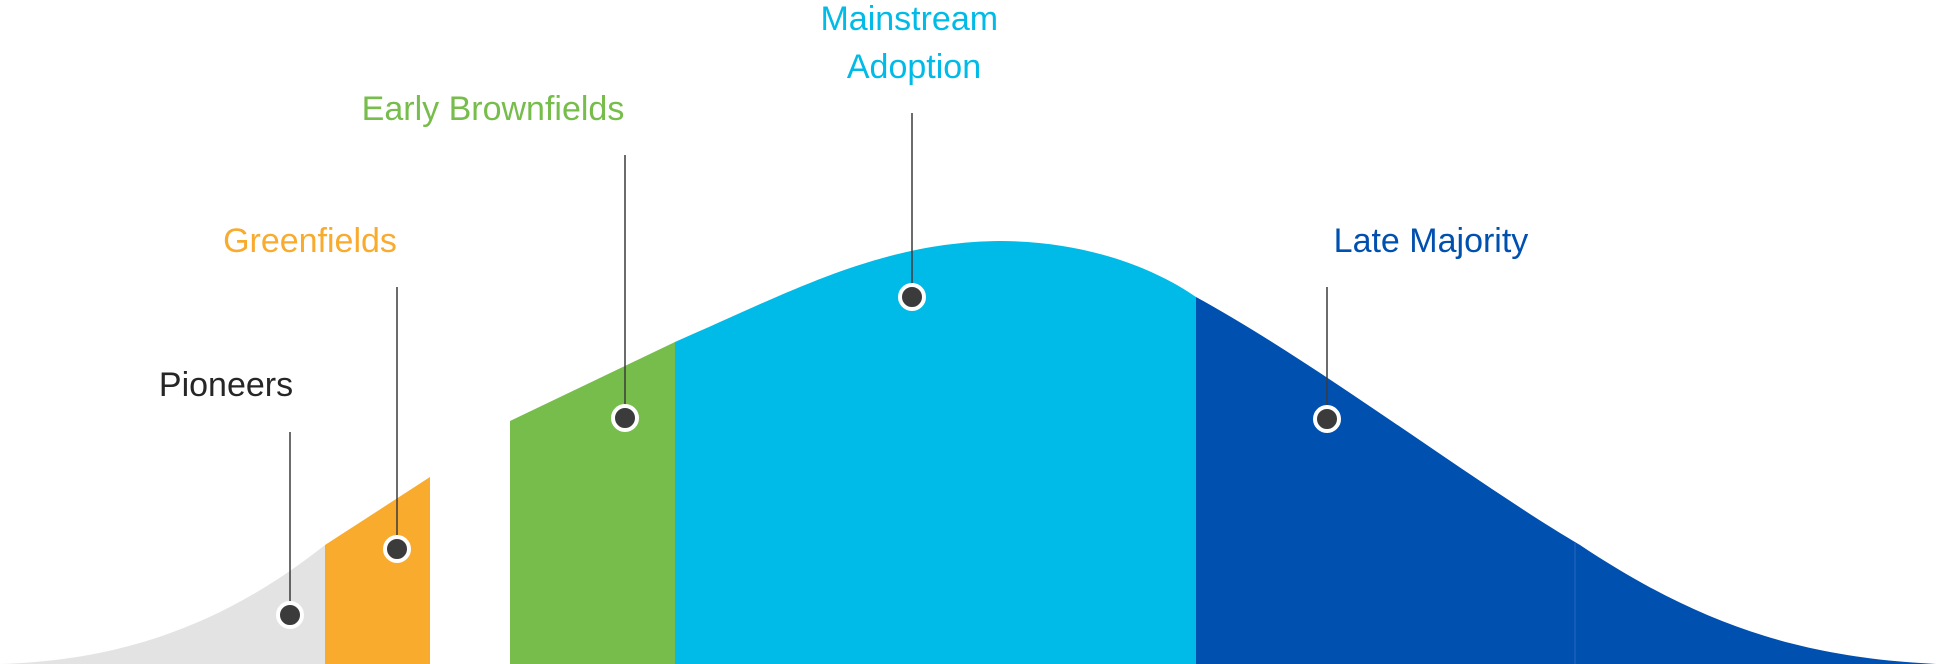  Describe the element at coordinates (493, 109) in the screenshot. I see `label-early-brownfields: Early Brownfields` at that location.